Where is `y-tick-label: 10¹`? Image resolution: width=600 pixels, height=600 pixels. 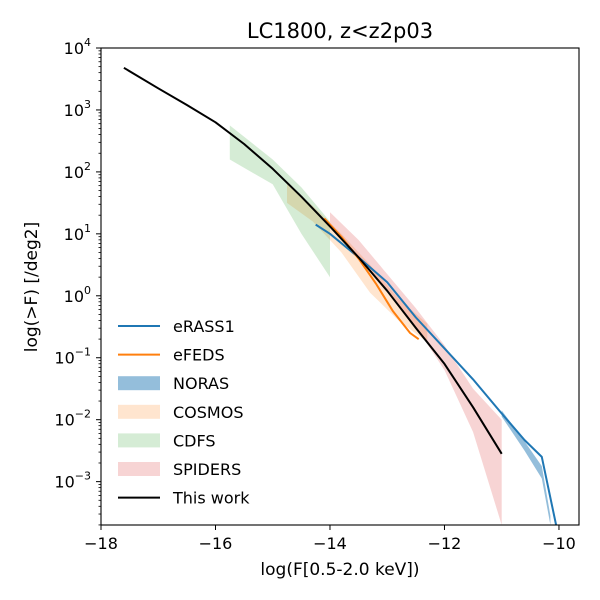 y-tick-label: 10¹ is located at coordinates (77, 233).